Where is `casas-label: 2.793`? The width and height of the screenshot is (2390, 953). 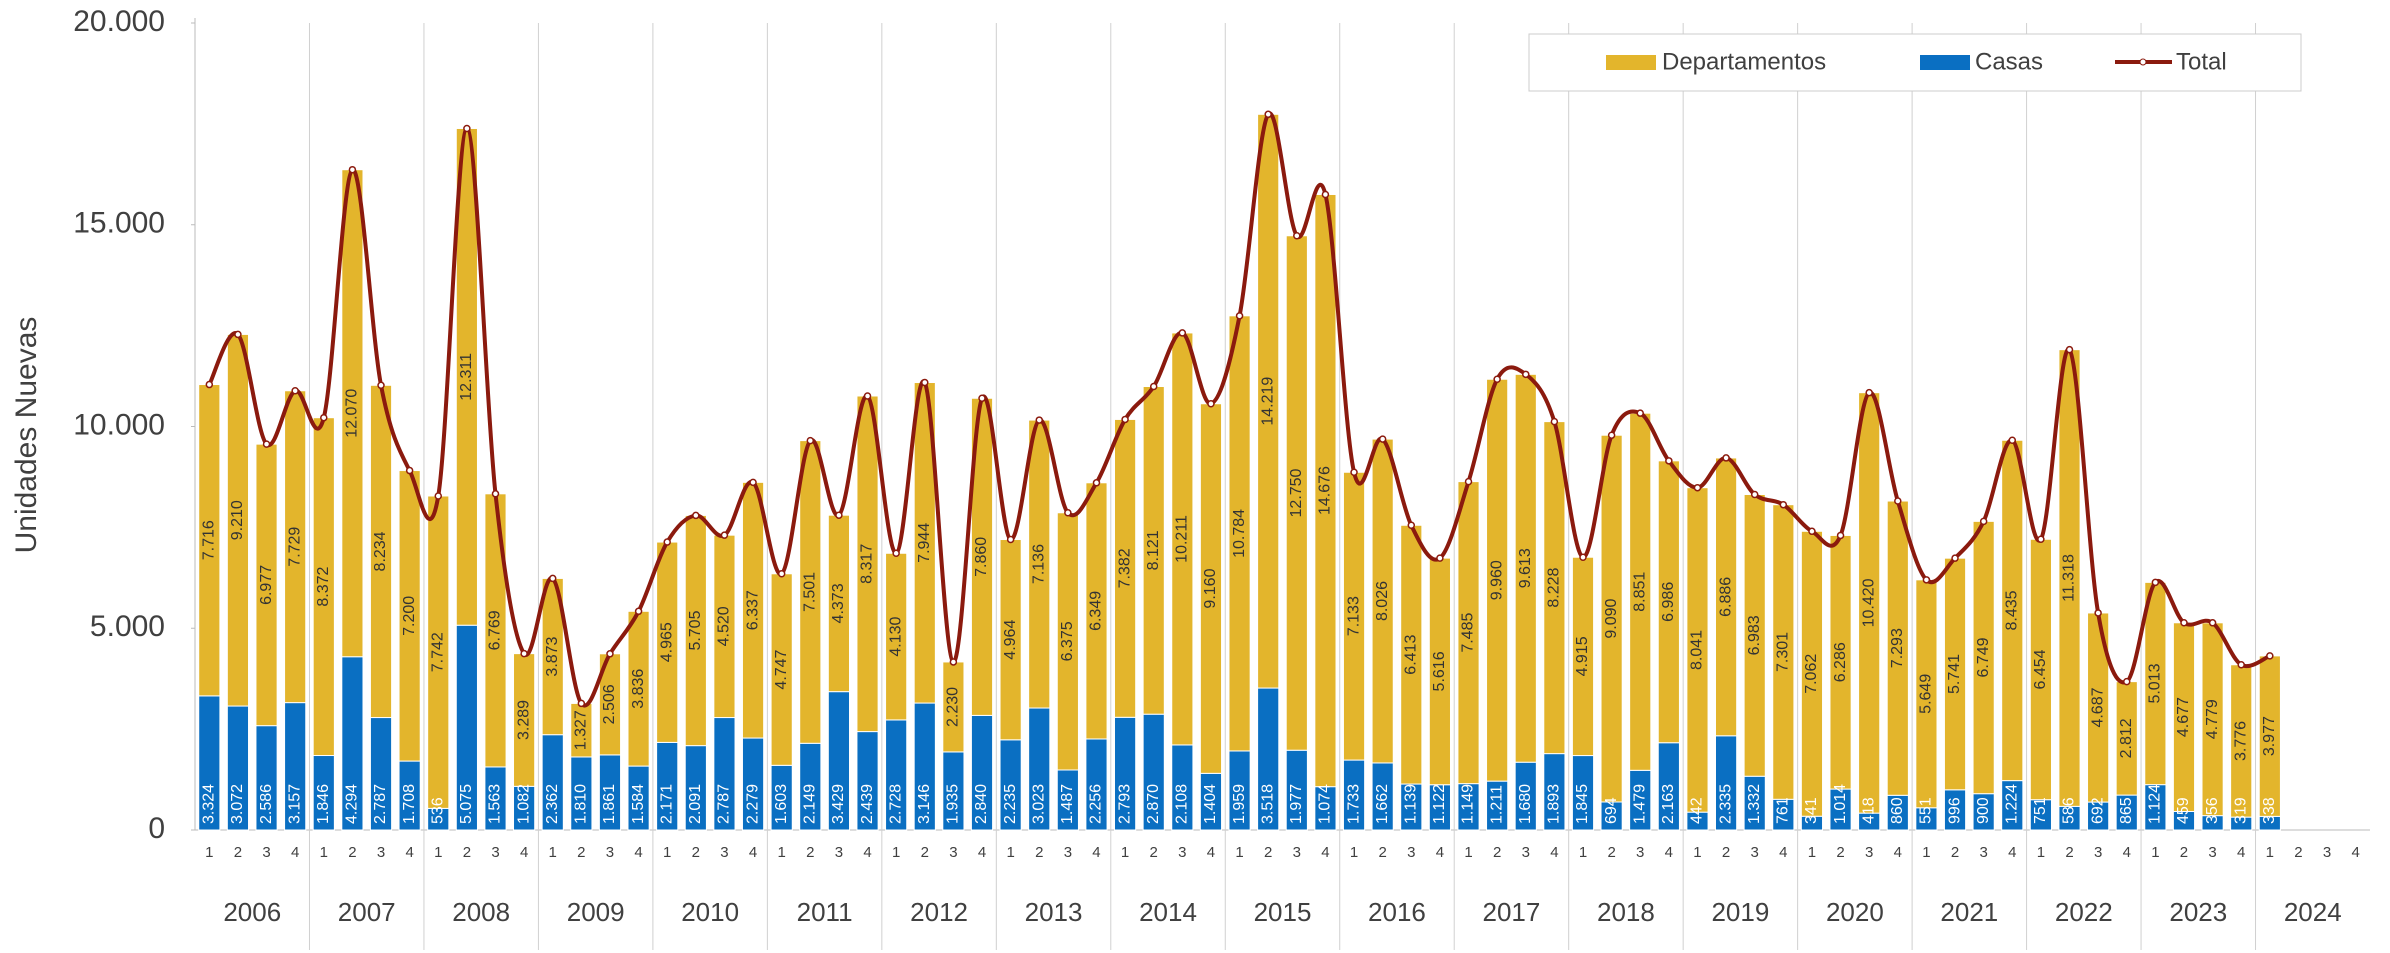
casas-label: 2.793 is located at coordinates (1124, 804).